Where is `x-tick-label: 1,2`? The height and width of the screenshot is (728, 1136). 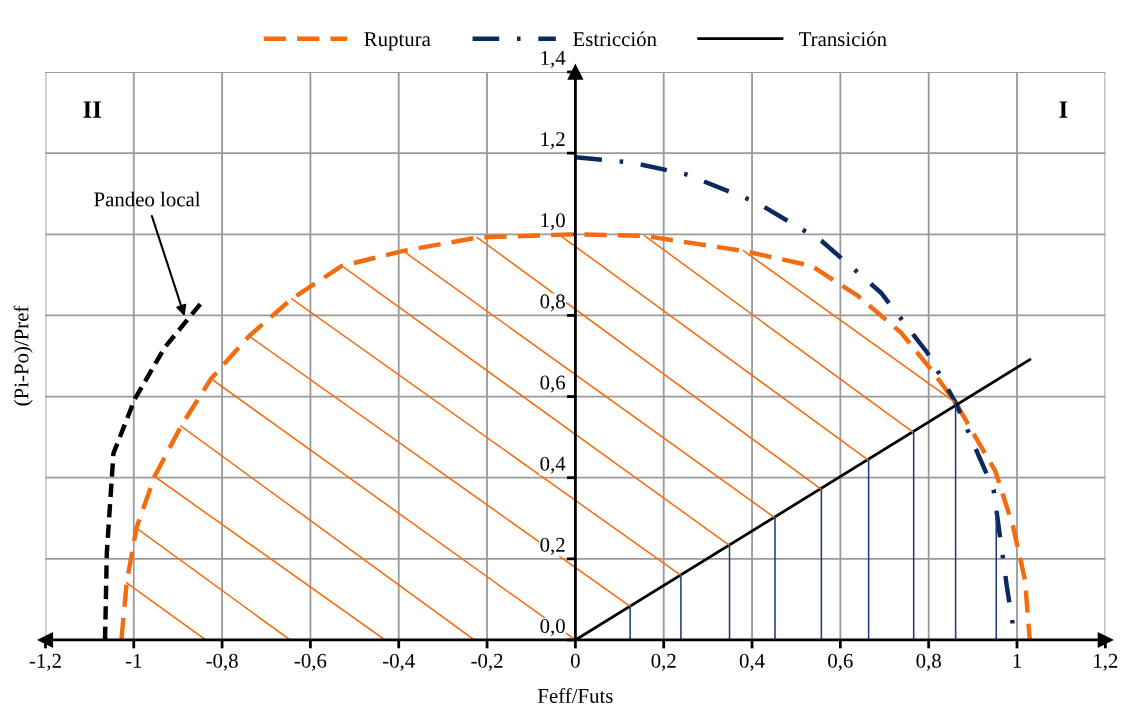 x-tick-label: 1,2 is located at coordinates (1106, 662).